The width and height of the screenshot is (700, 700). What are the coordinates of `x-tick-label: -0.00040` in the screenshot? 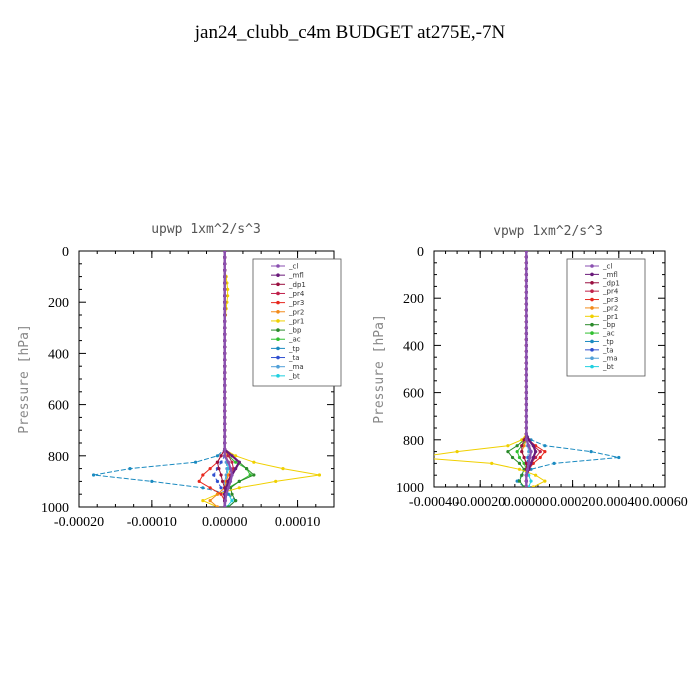 It's located at (434, 502).